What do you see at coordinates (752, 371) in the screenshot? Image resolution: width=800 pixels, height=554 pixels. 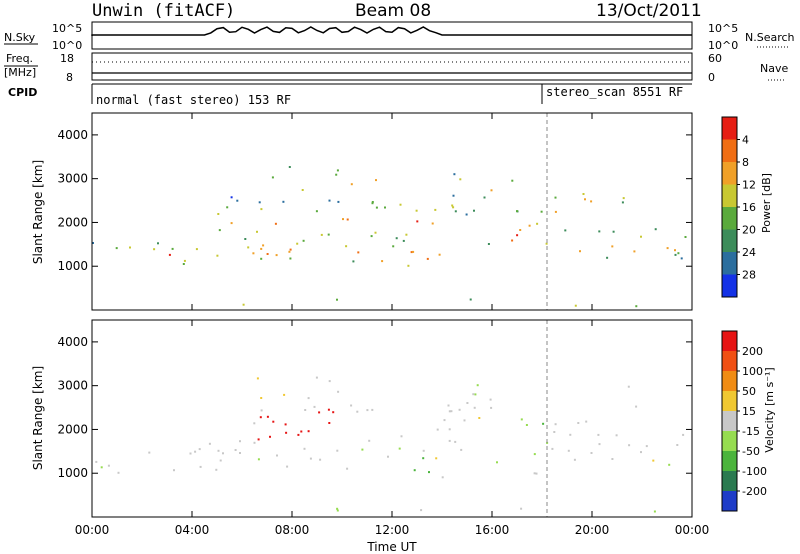 I see `colorbar-tick-label: 100` at bounding box center [752, 371].